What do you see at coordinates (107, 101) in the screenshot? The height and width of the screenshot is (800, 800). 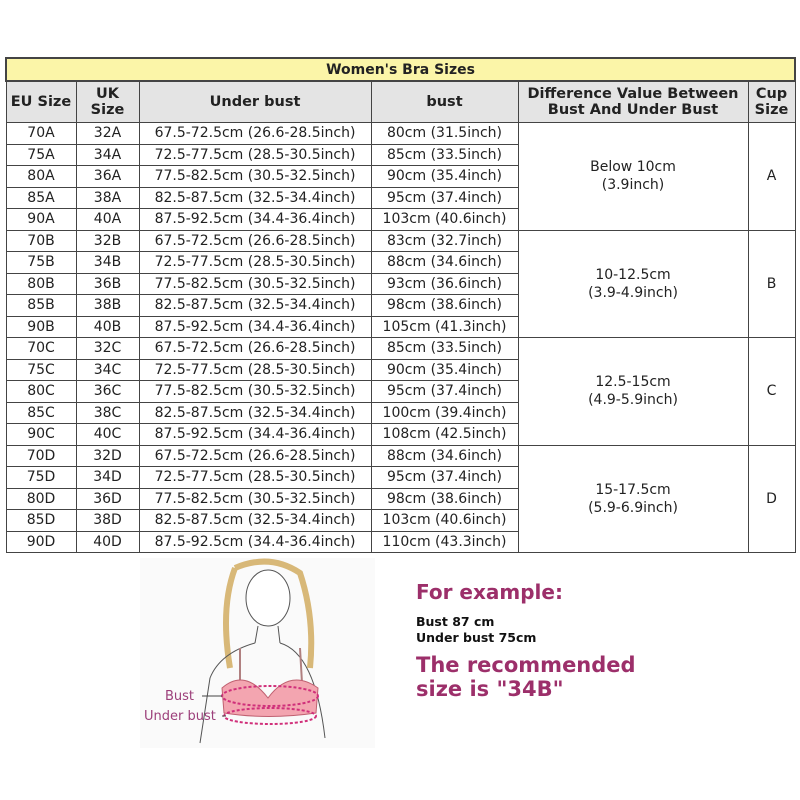 I see `header-uk-size: UK Size` at bounding box center [107, 101].